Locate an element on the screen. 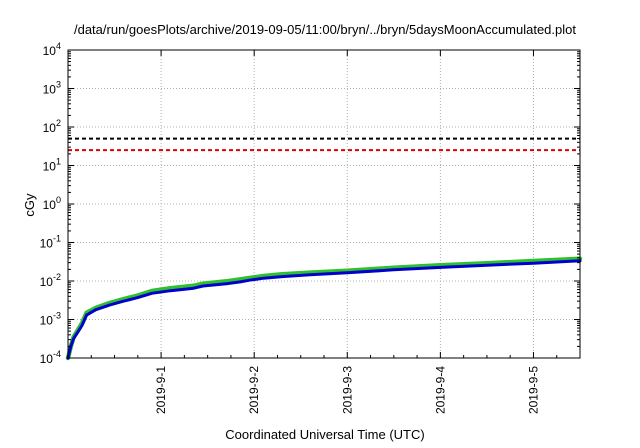 The width and height of the screenshot is (640, 448). y-tick-label: 10⁰ is located at coordinates (52, 203).